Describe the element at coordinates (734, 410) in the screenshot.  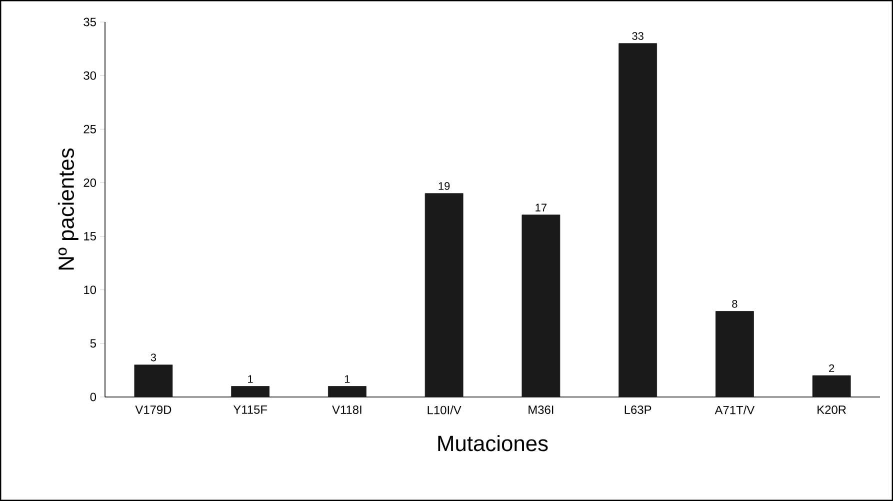
I see `x-tick-label: A71T/V` at that location.